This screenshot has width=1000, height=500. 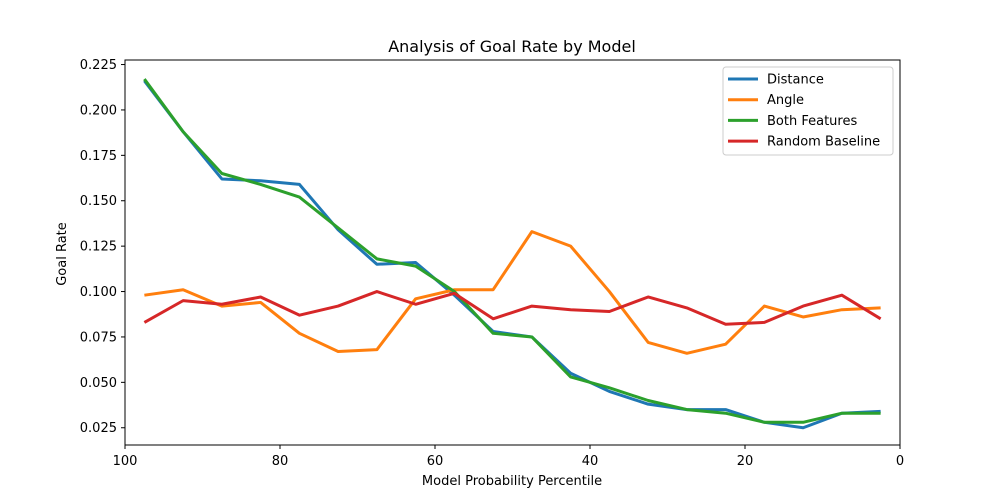 What do you see at coordinates (98, 383) in the screenshot?
I see `y-tick-label: 0.050` at bounding box center [98, 383].